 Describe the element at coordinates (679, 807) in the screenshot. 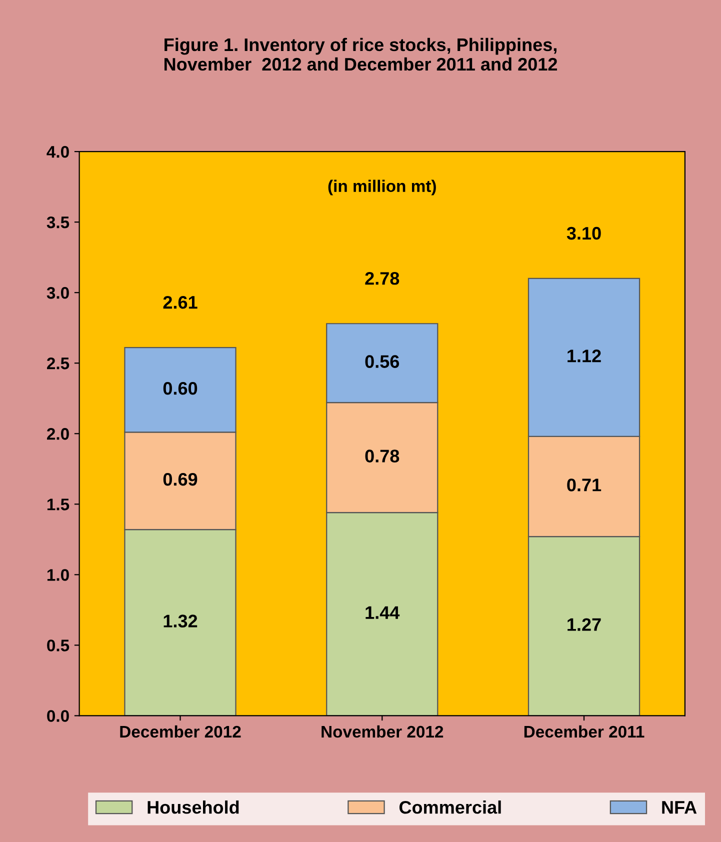

I see `legend-label: NFA` at that location.